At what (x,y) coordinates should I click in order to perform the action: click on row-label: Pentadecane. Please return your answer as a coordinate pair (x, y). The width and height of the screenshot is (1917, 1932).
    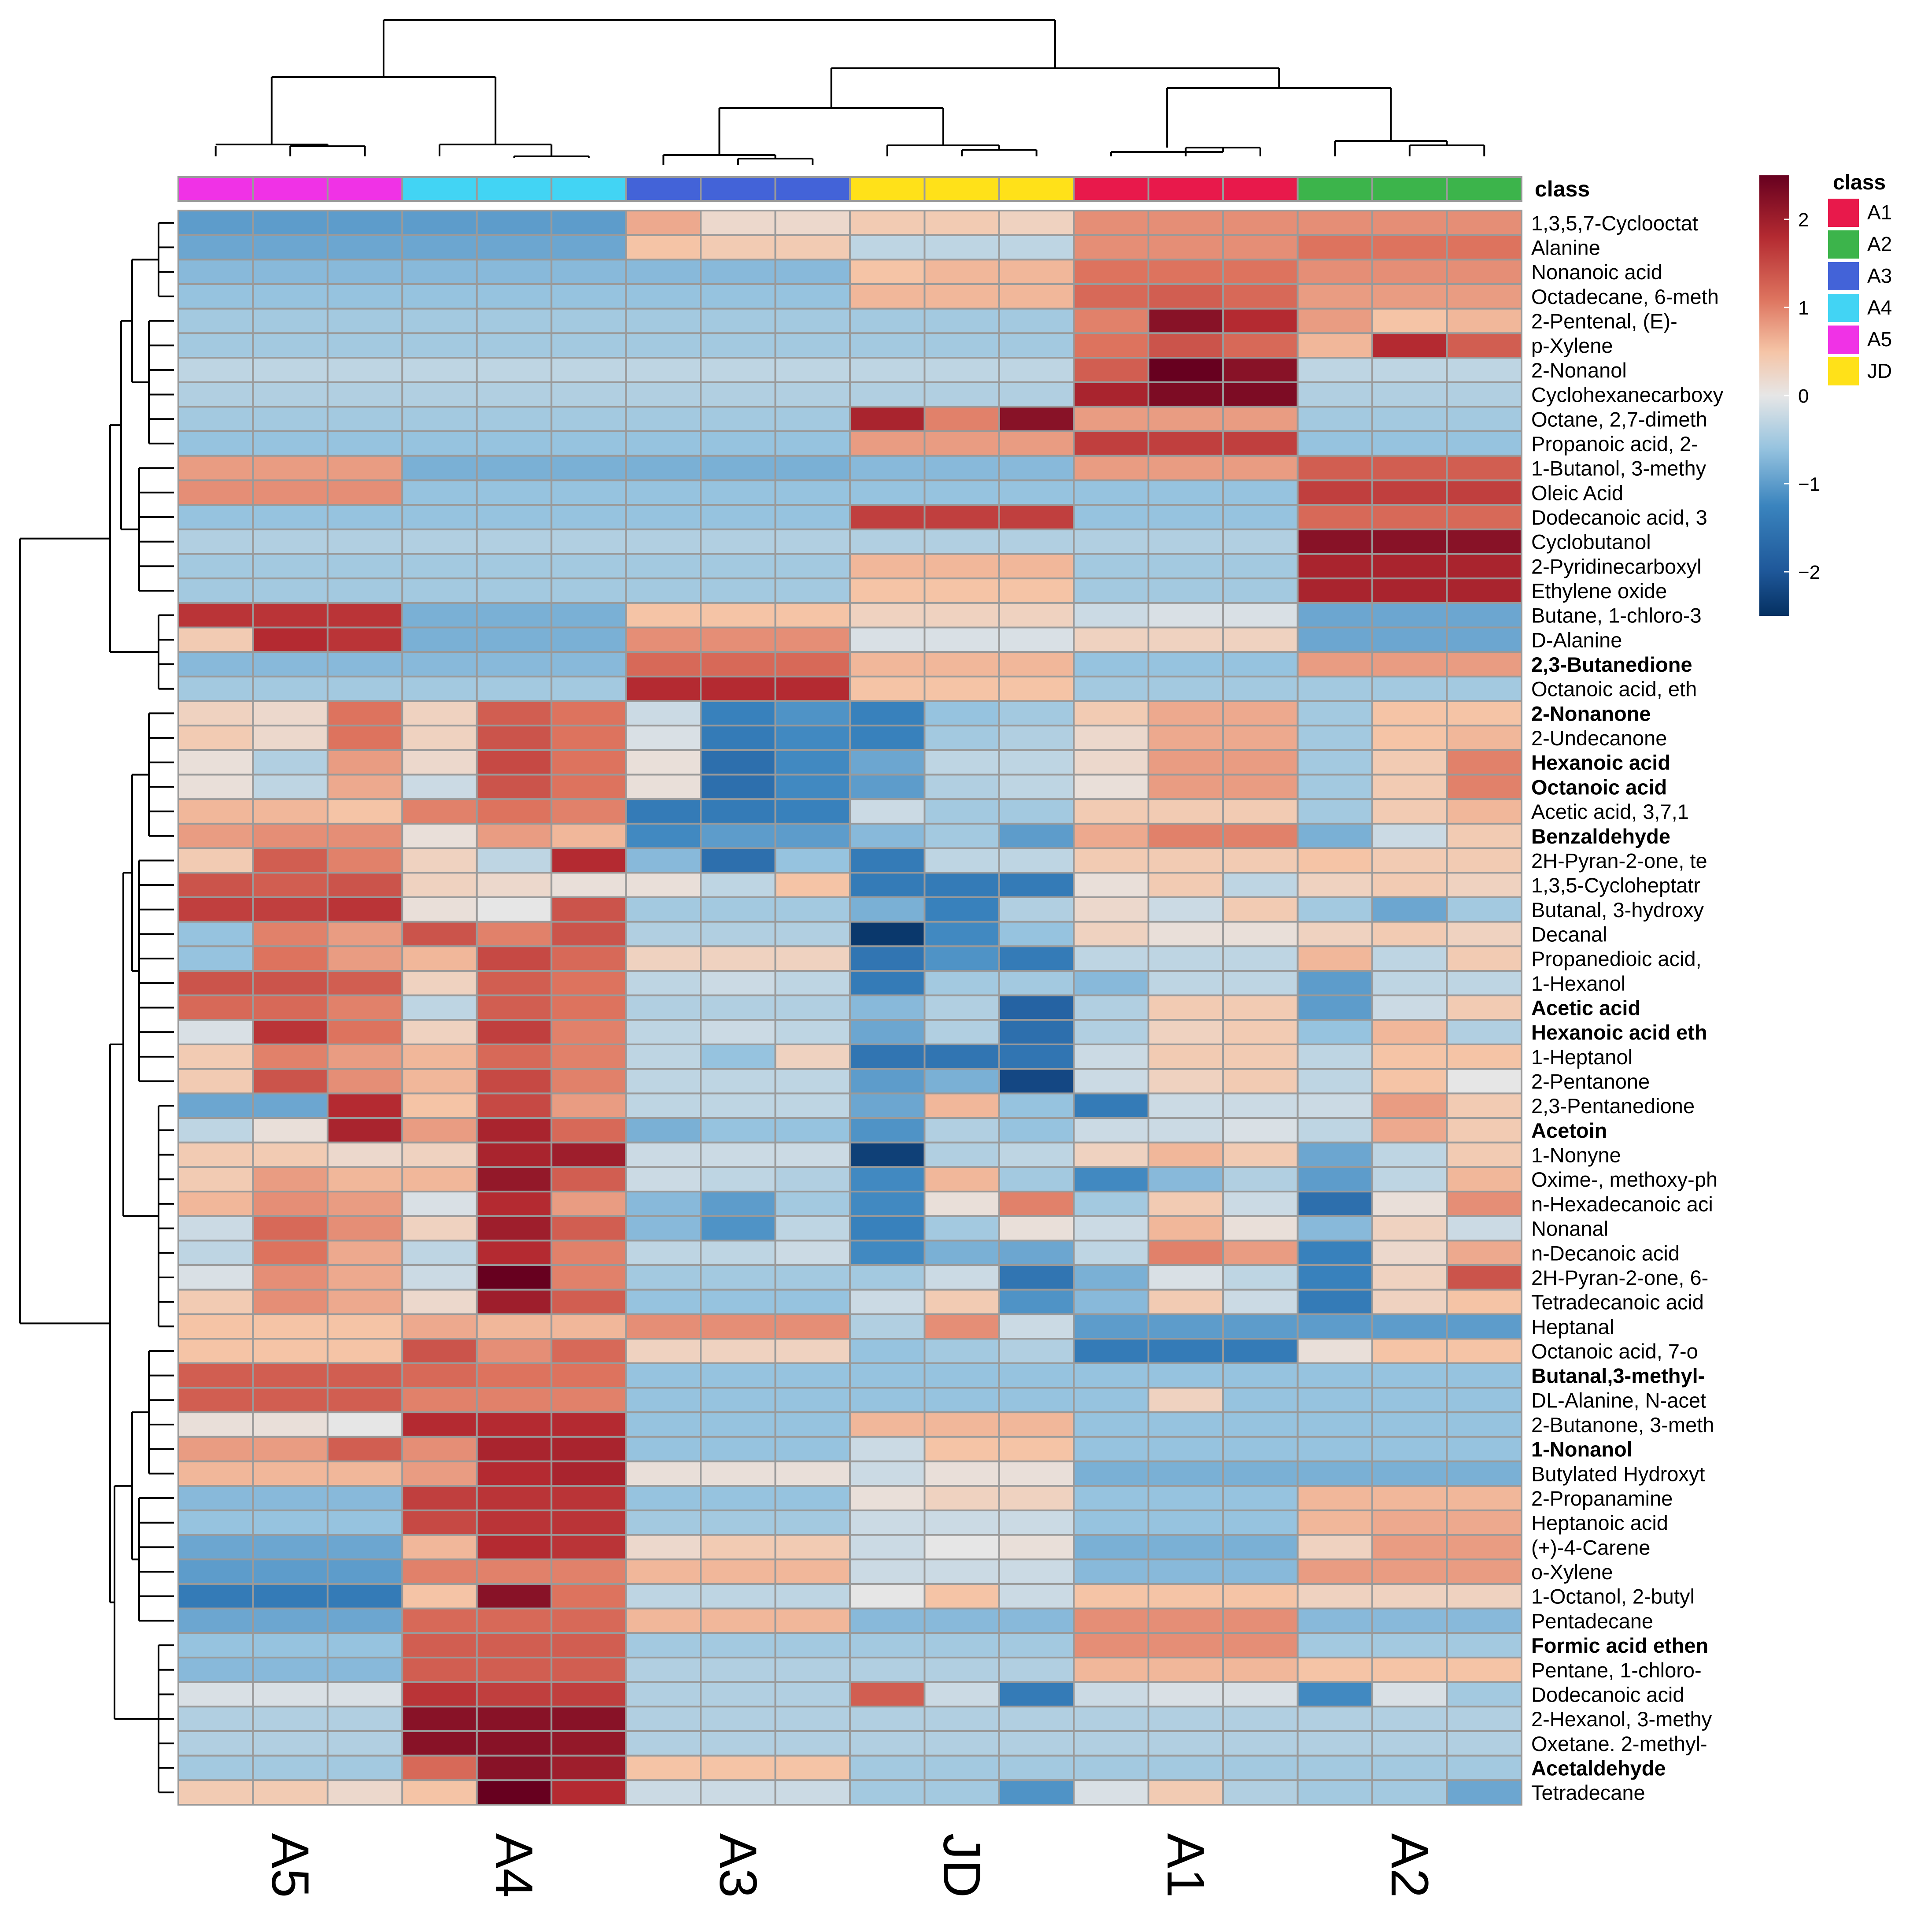
    Looking at the image, I should click on (1592, 1621).